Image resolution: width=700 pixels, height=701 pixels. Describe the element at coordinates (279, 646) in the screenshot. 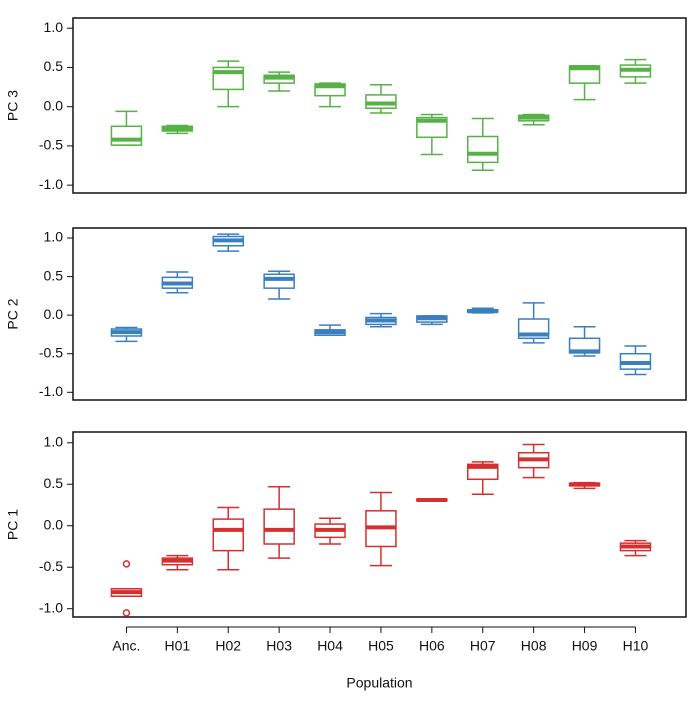

I see `x-tick-label: H03` at that location.